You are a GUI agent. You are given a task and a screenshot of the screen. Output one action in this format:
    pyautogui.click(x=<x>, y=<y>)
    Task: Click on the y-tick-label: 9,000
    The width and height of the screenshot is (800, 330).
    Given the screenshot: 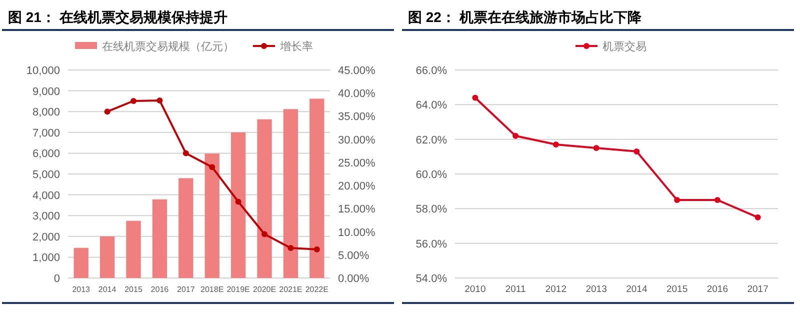 What is the action you would take?
    pyautogui.click(x=46, y=92)
    